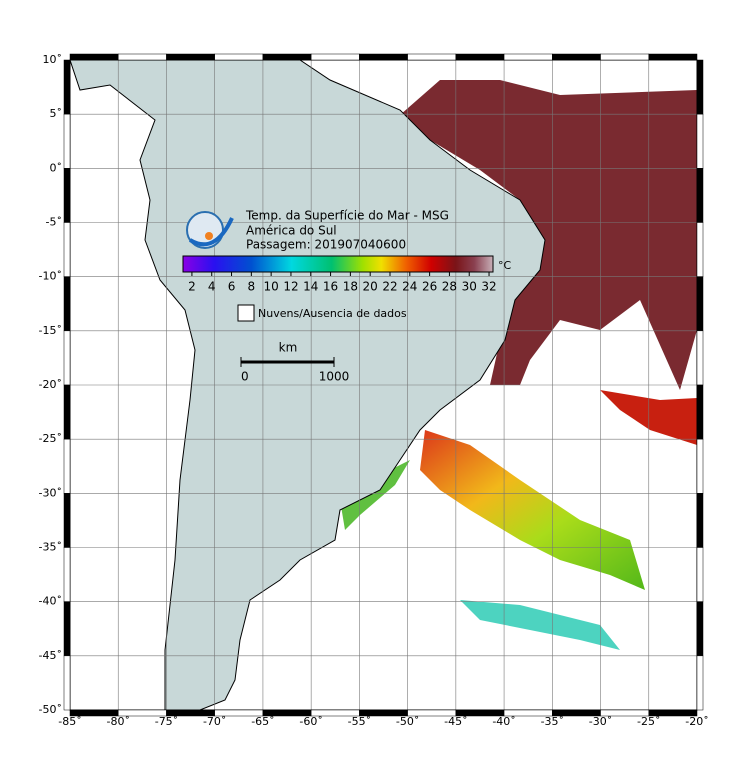 This screenshot has width=741, height=781. Describe the element at coordinates (212, 287) in the screenshot. I see `colorbar-tick-label: 4` at that location.